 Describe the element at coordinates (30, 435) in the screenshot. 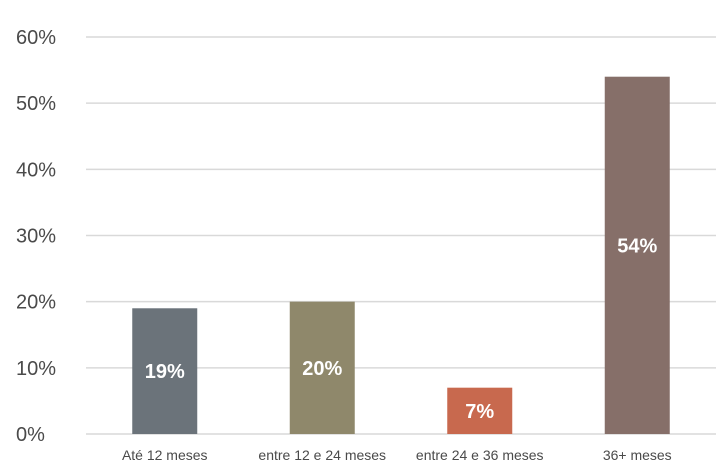

I see `y-tick-label: 0%` at that location.